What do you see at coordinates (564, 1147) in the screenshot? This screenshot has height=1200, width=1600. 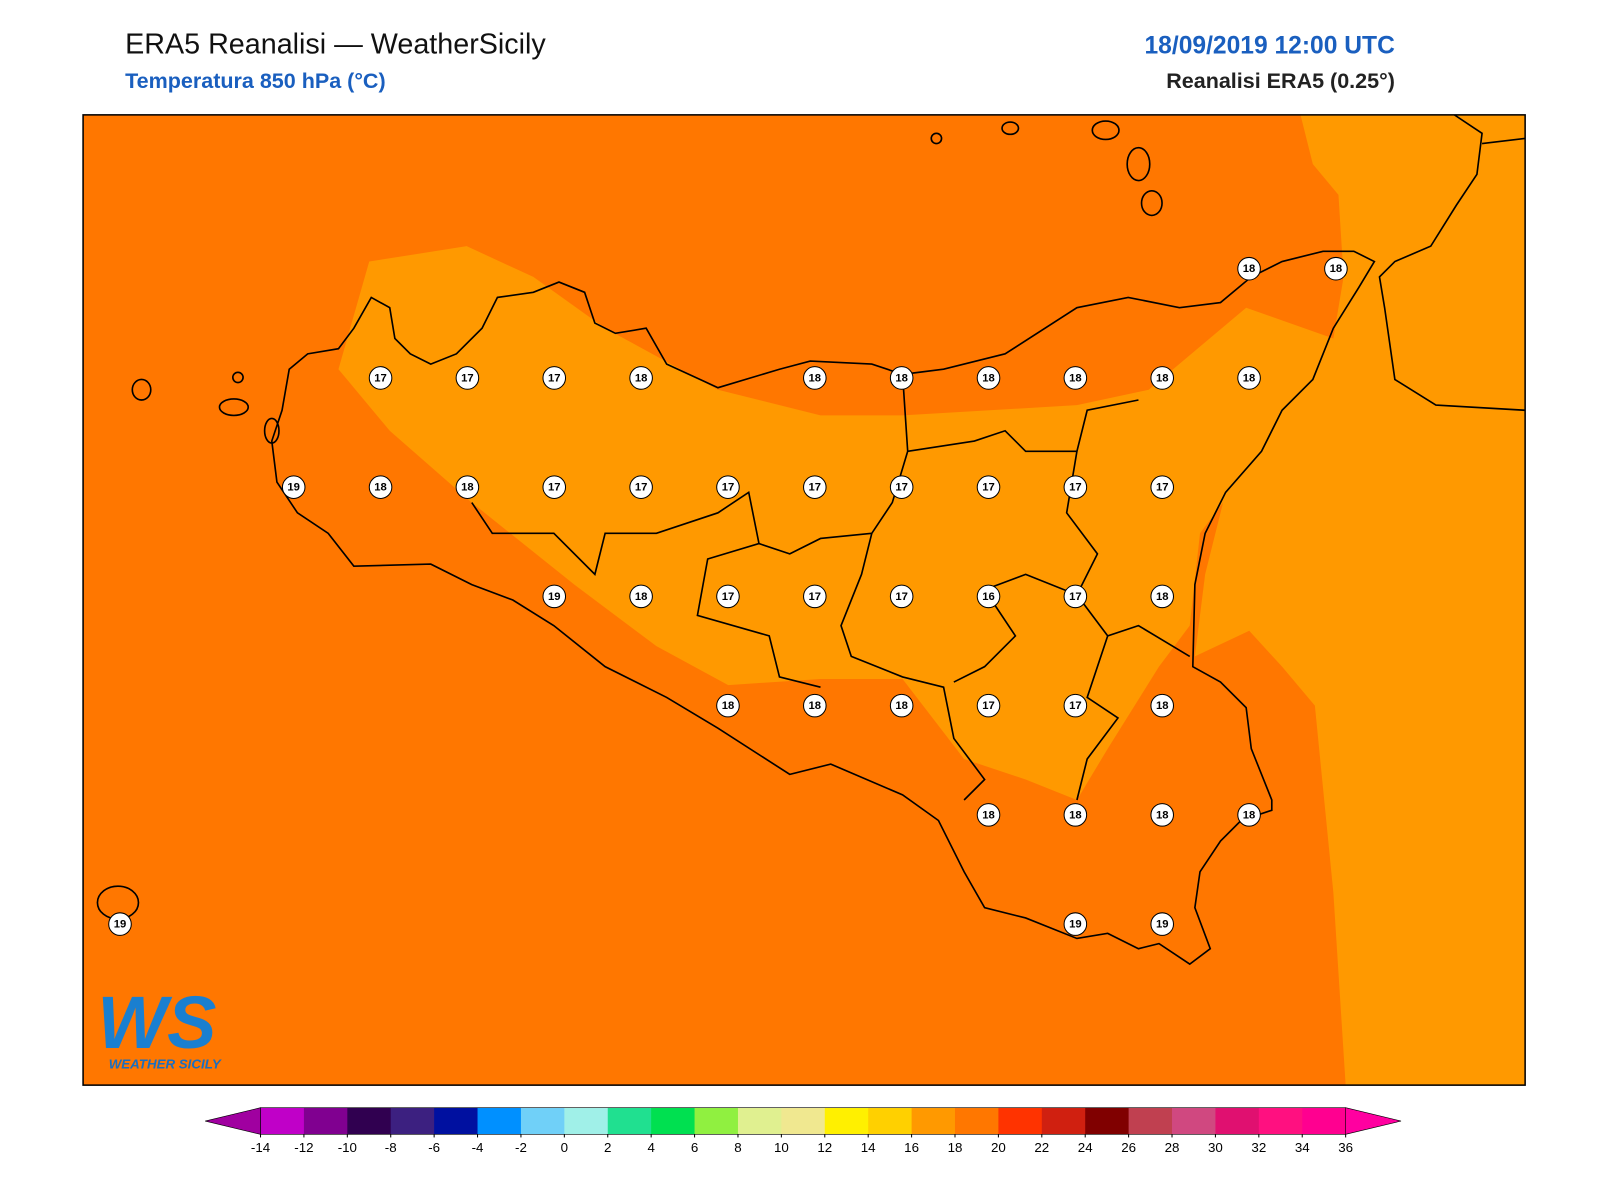 I see `colorbar-tick-label: 0` at bounding box center [564, 1147].